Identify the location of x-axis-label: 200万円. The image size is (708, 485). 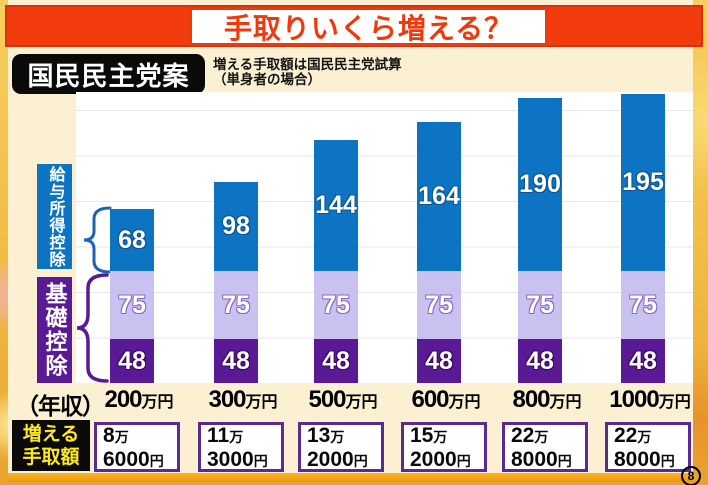
(139, 399).